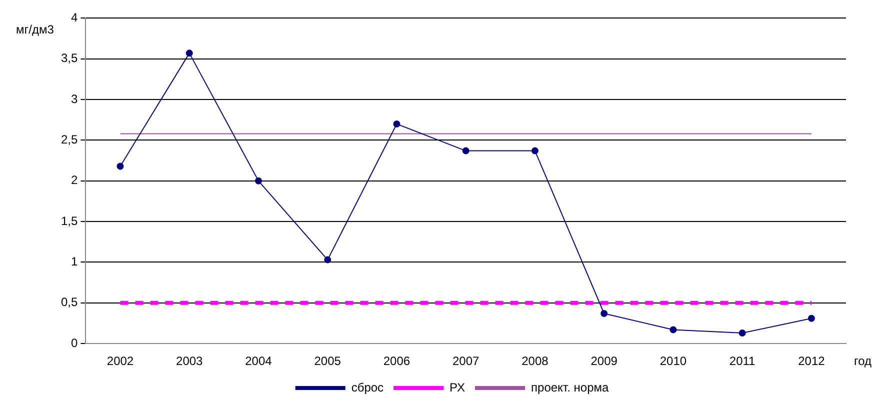  I want to click on y-tick-label: 0, so click(74, 343).